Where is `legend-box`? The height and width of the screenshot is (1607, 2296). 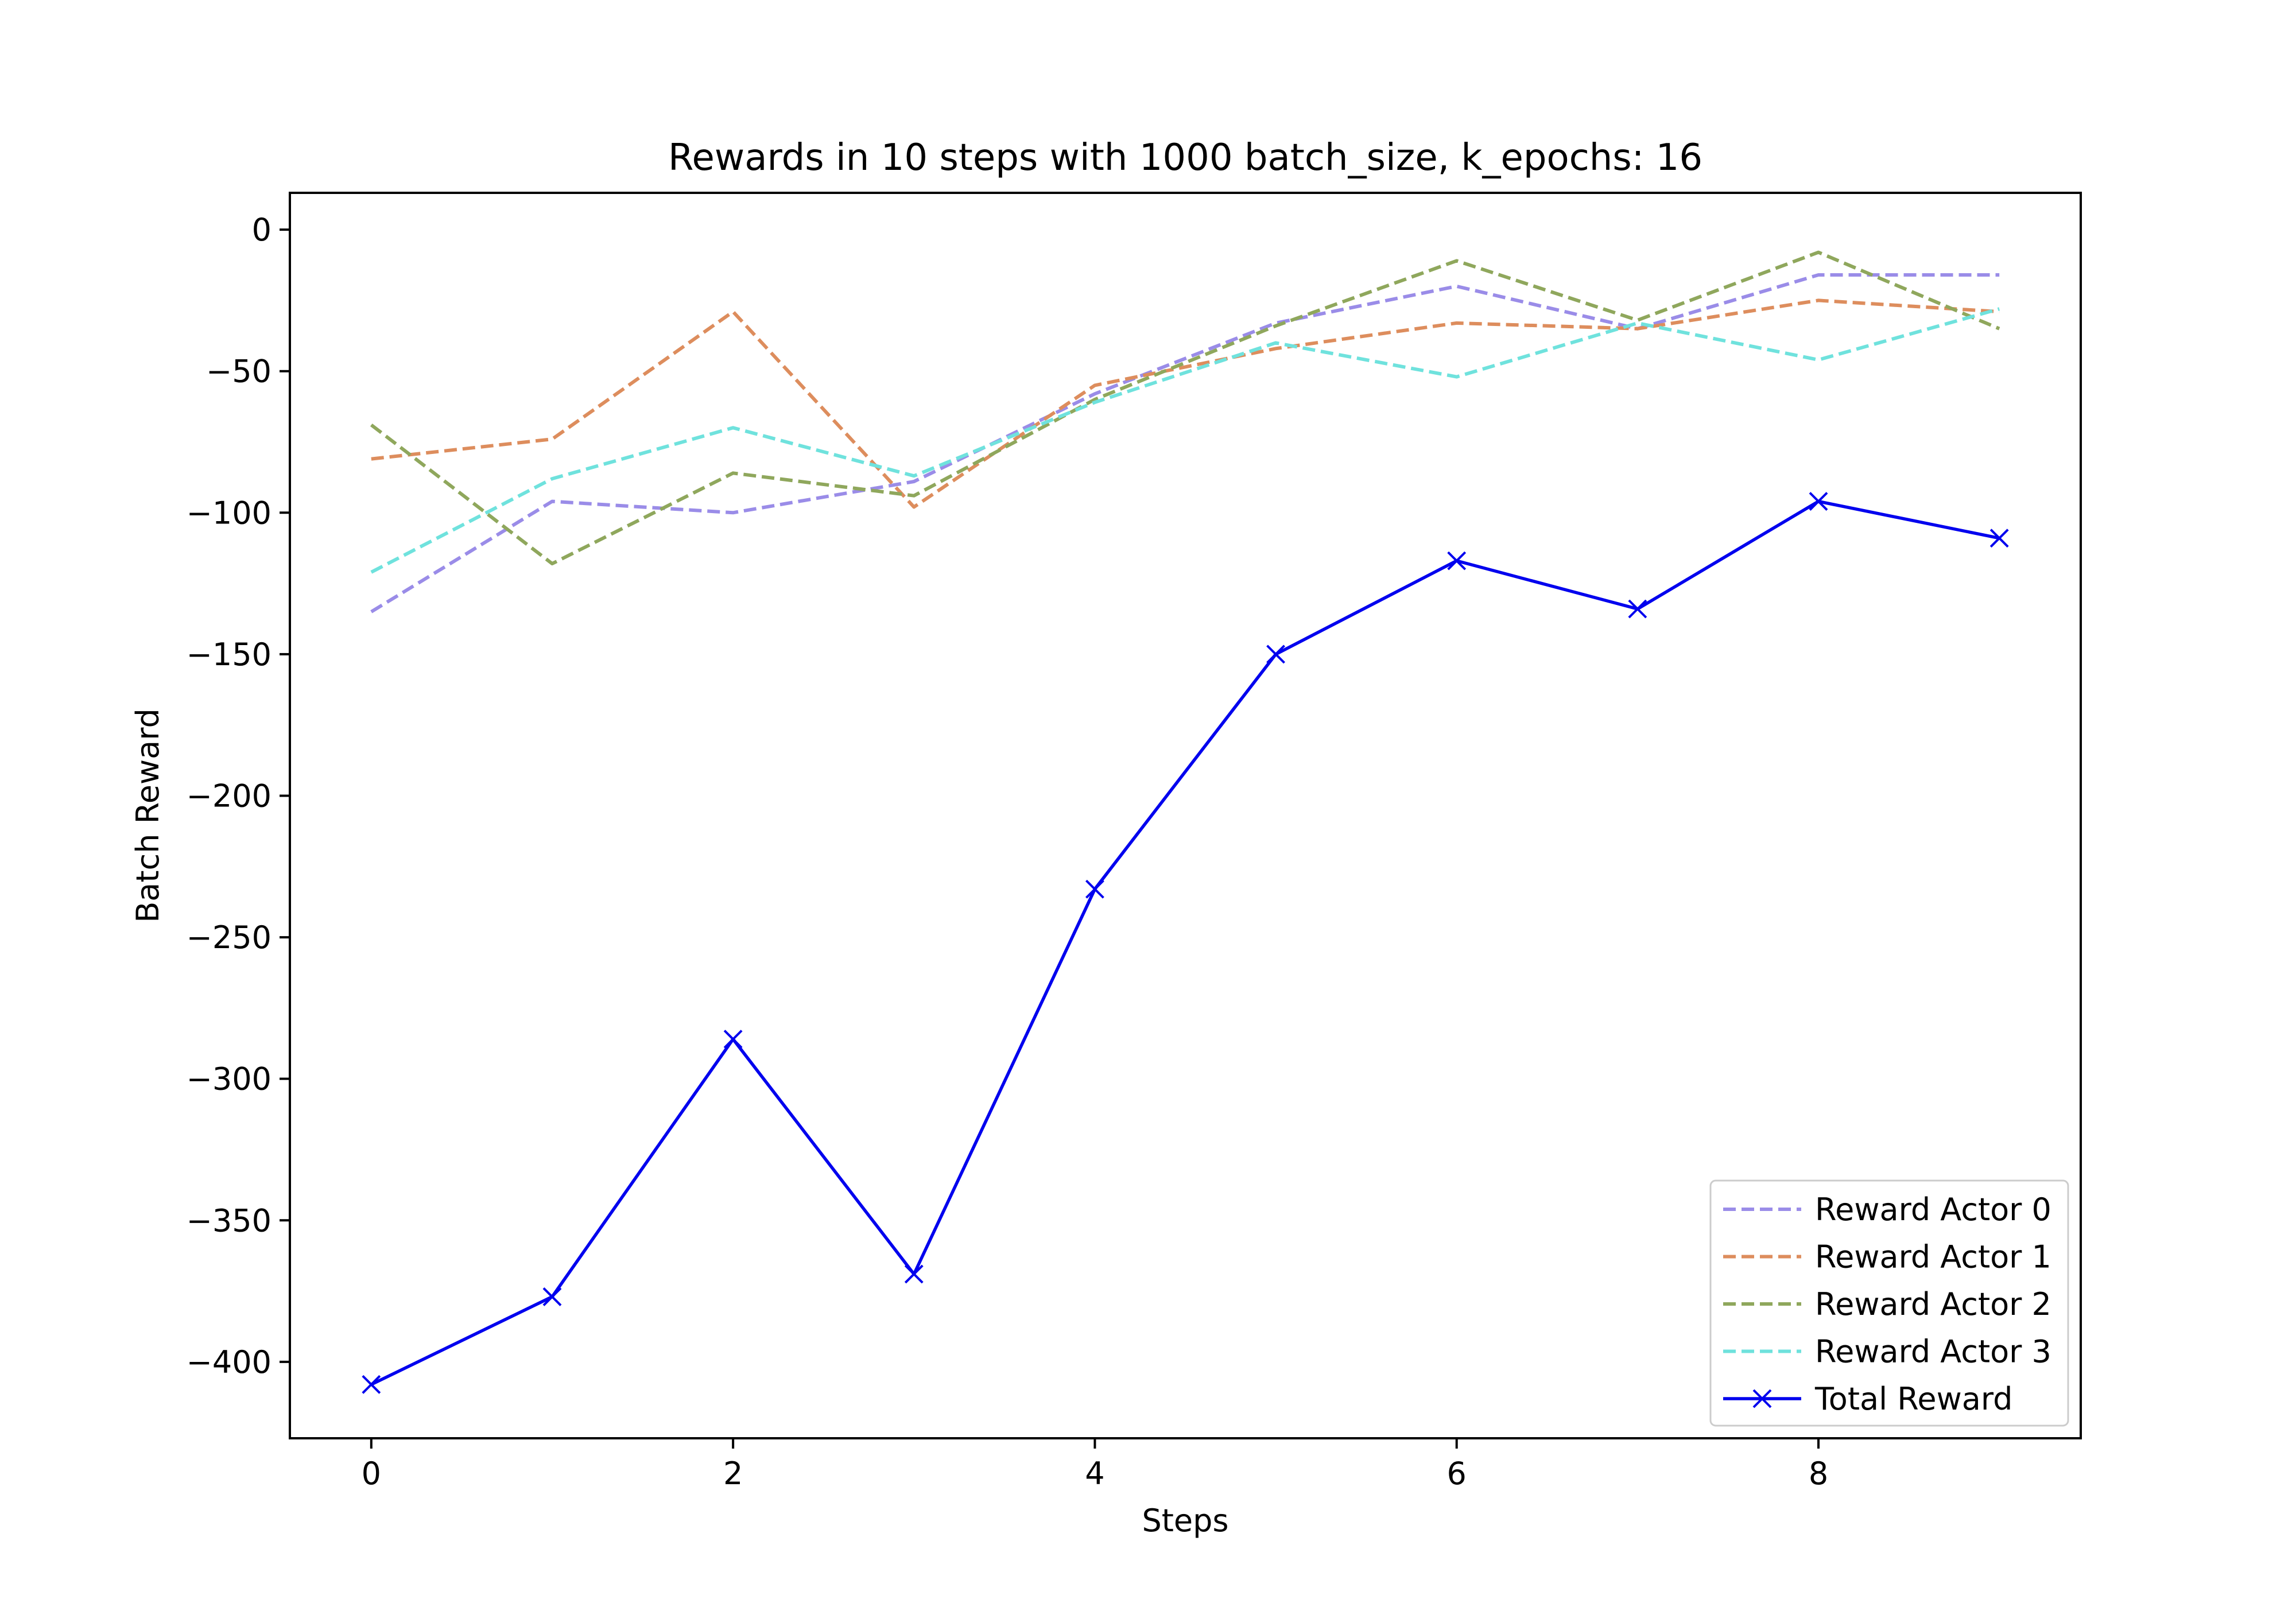
legend-box is located at coordinates (1889, 1303).